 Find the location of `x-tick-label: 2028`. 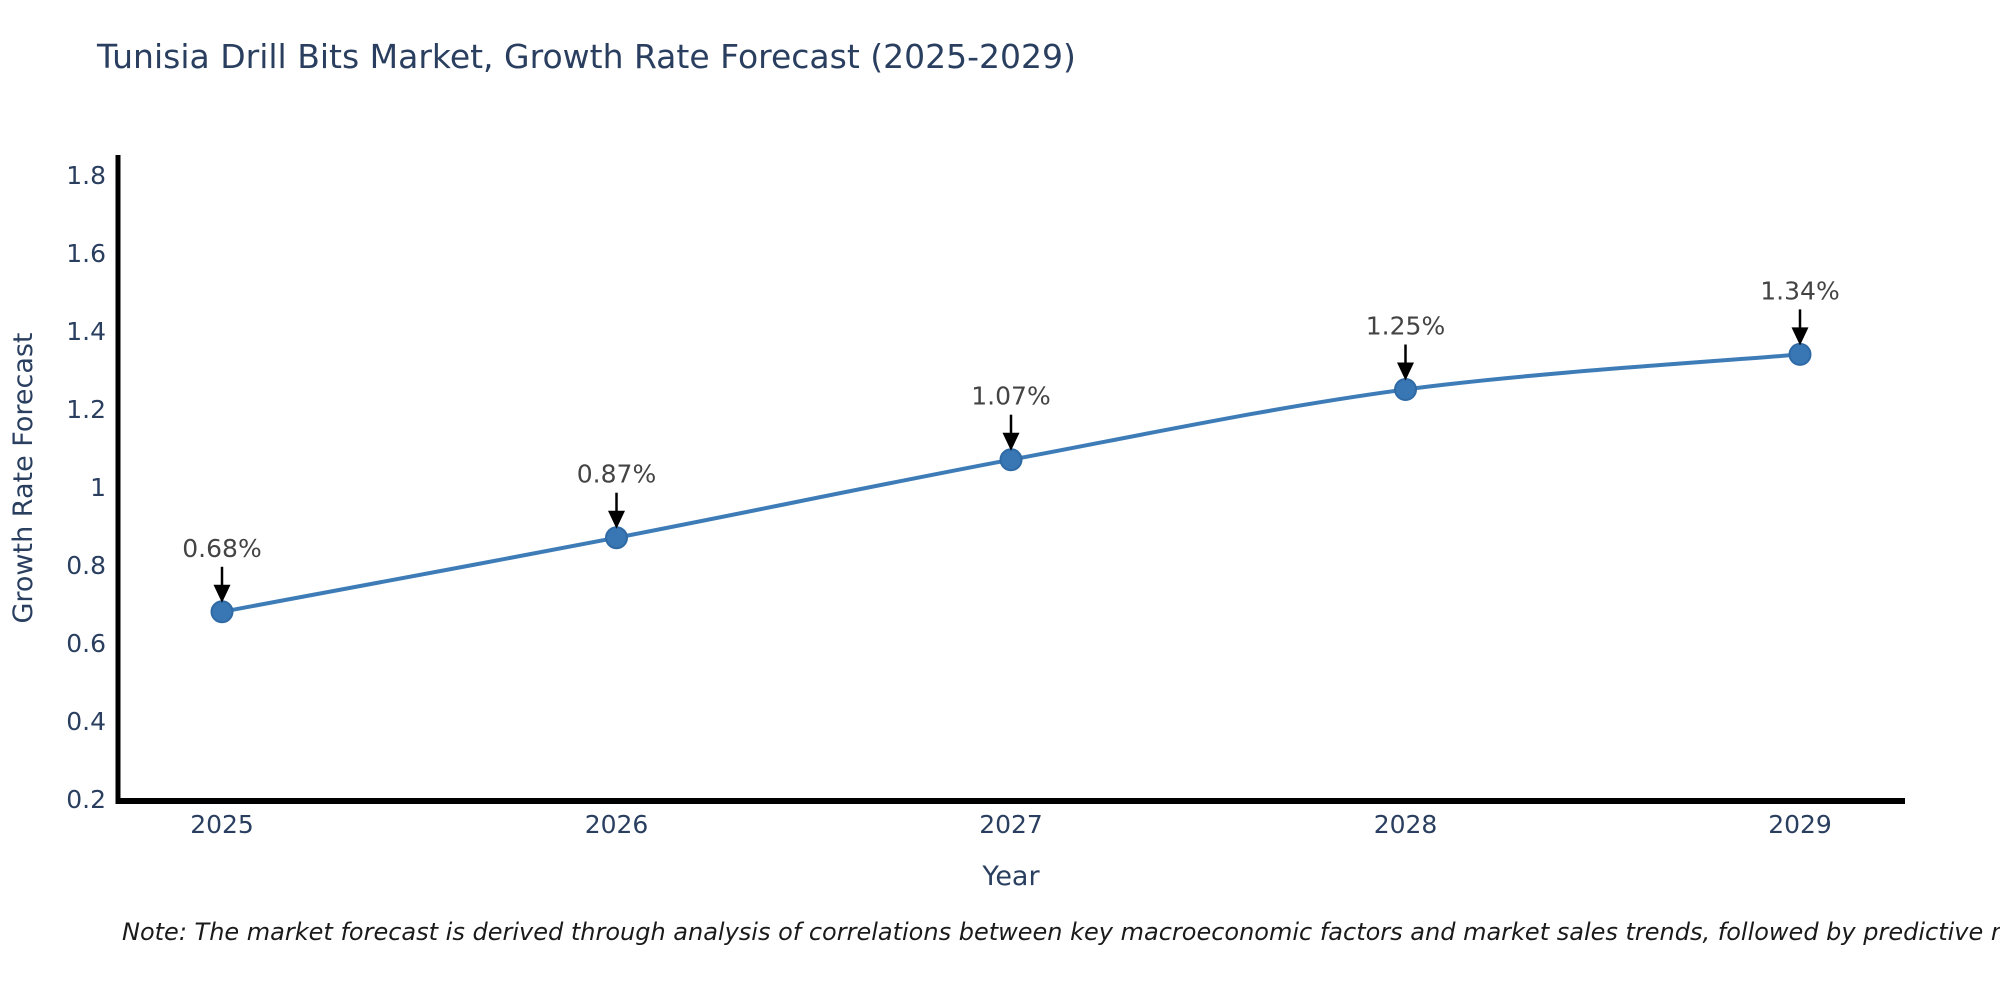

x-tick-label: 2028 is located at coordinates (1406, 824).